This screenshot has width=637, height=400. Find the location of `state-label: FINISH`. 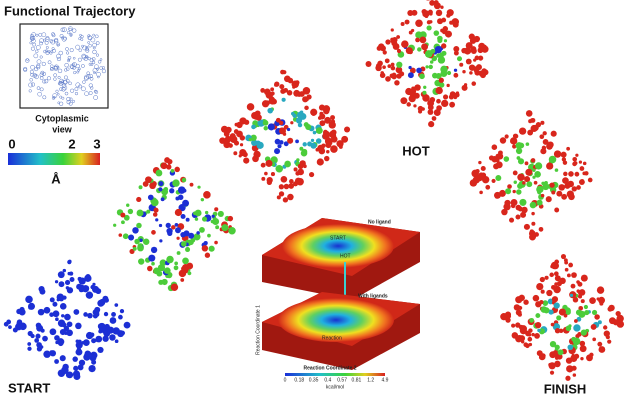

state-label: FINISH is located at coordinates (565, 388).